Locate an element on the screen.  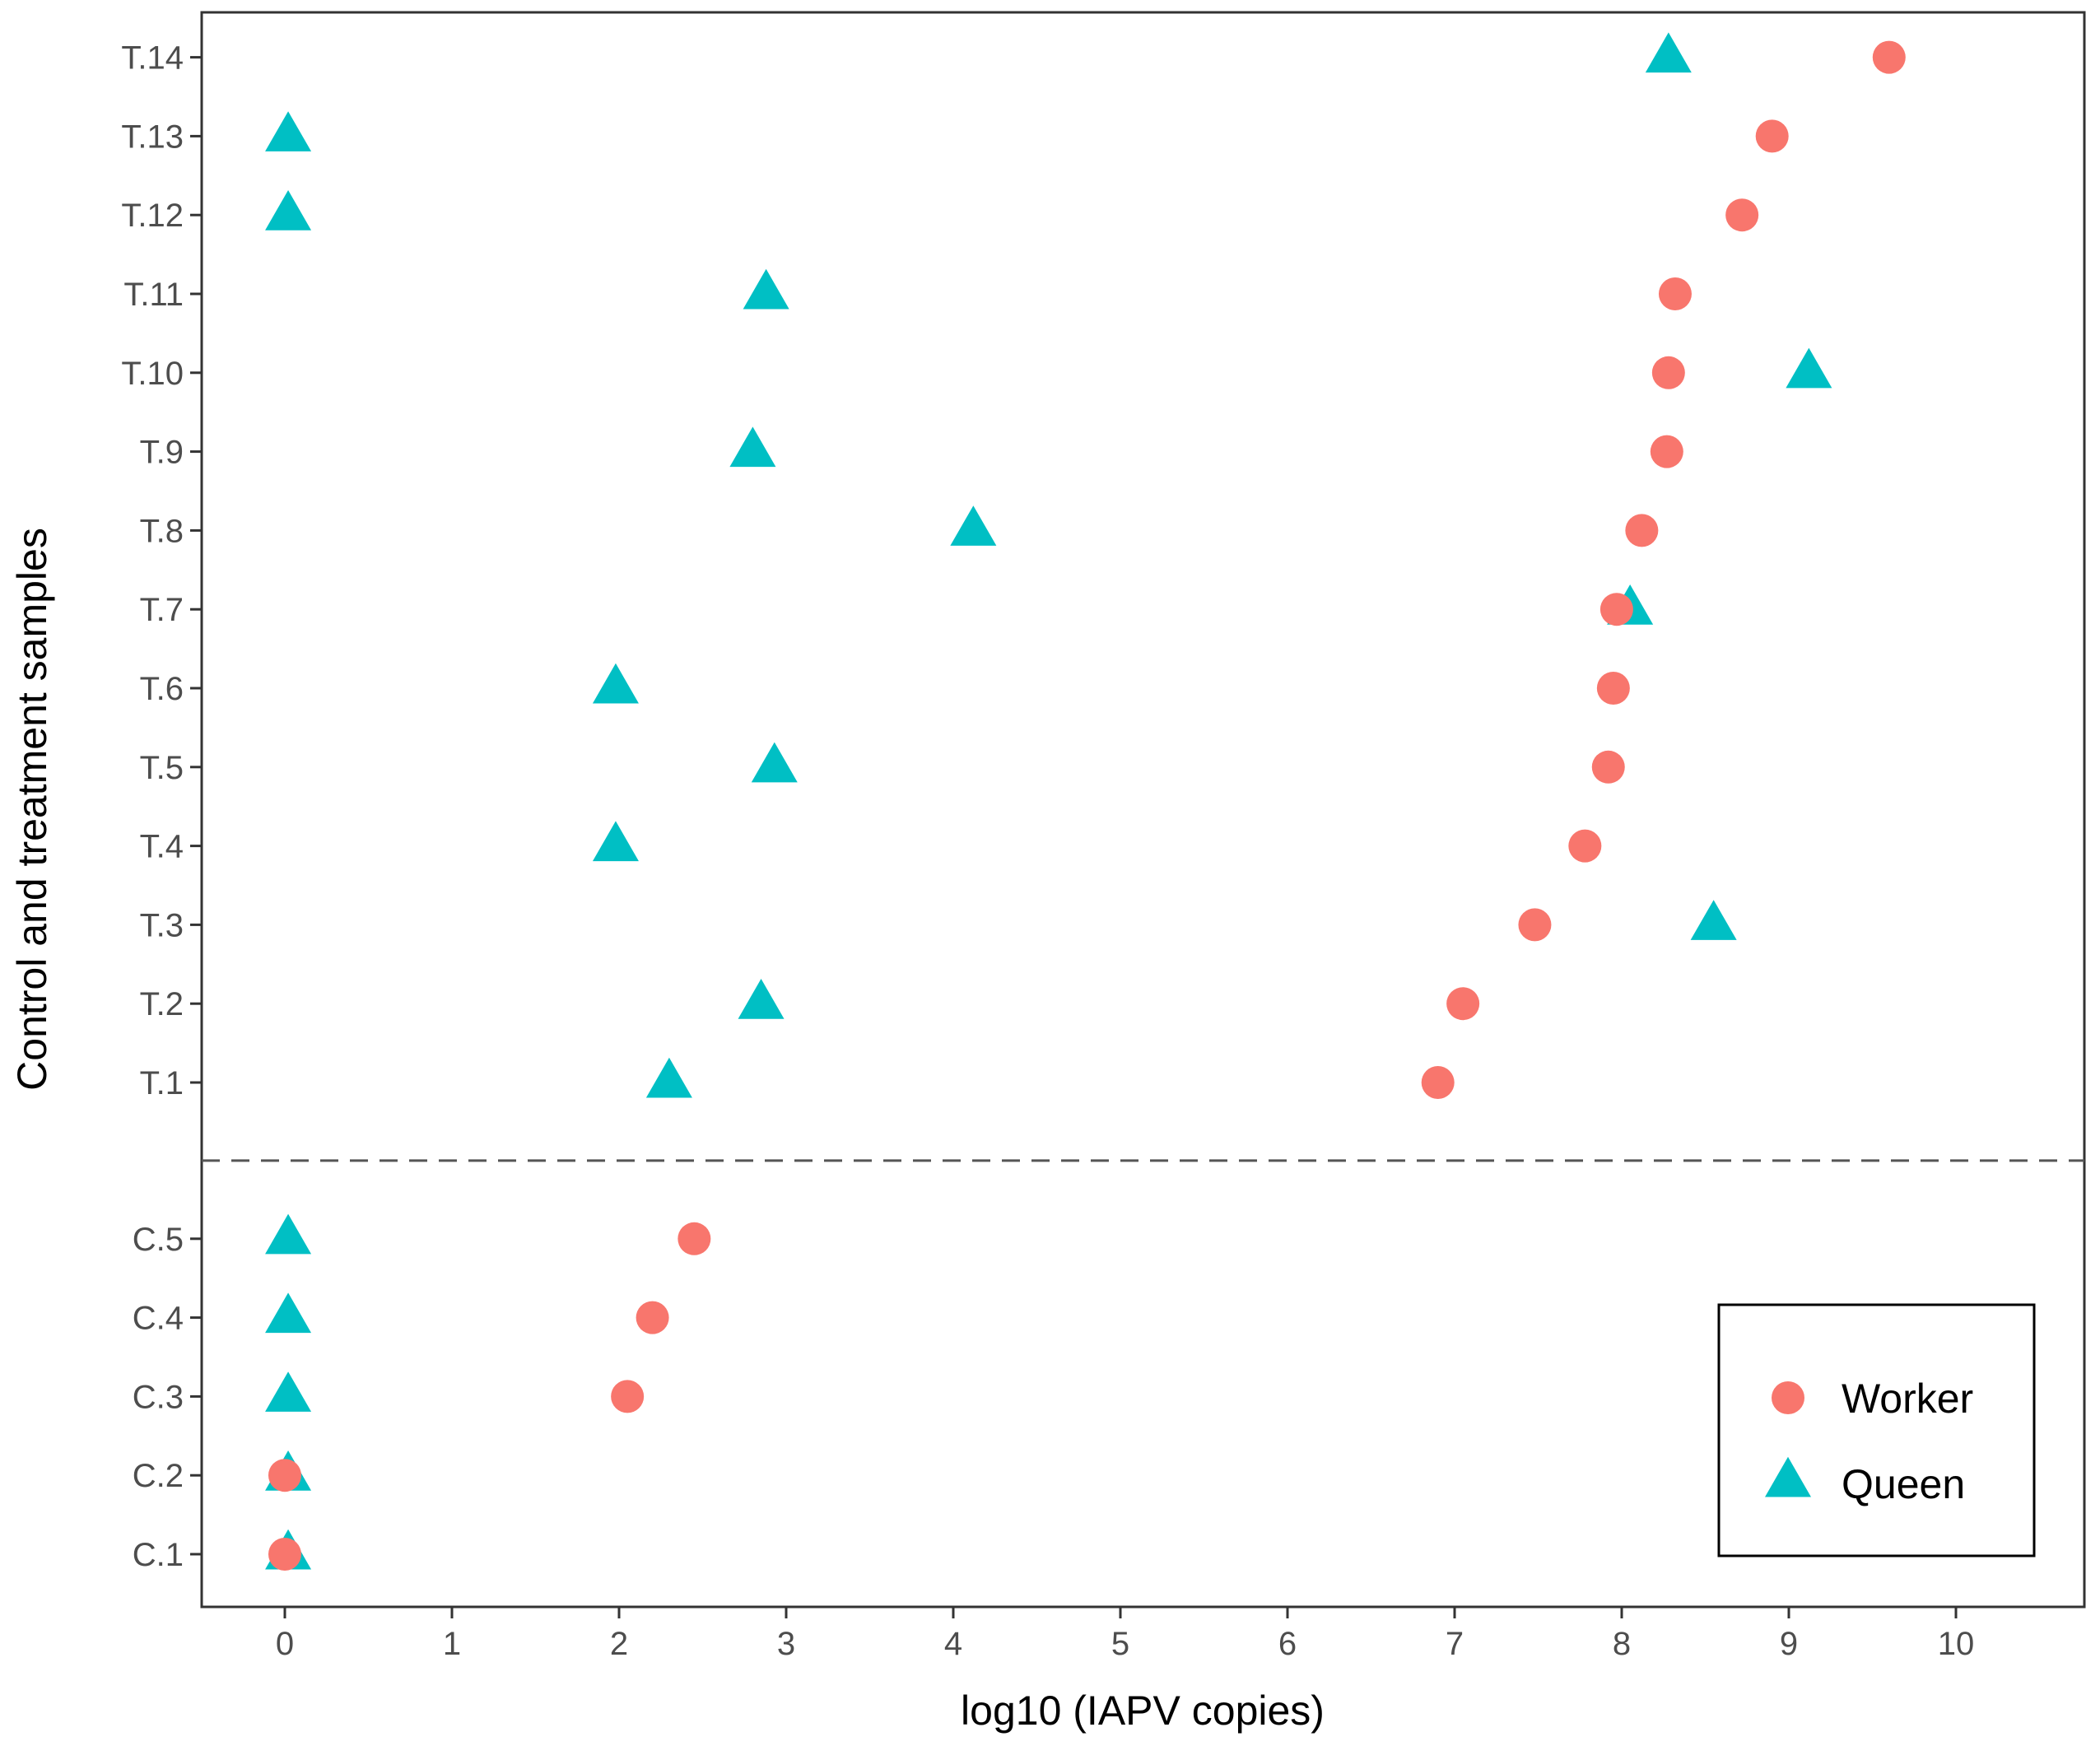
y-tick-label-T.7: T.7 is located at coordinates (162, 610).